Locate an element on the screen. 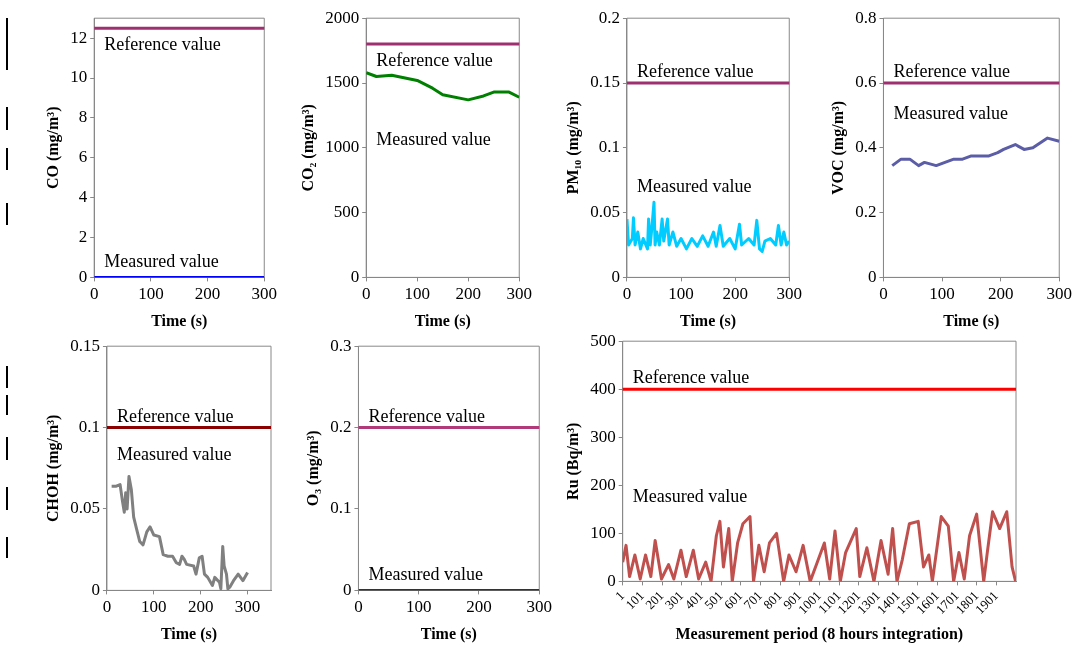 This screenshot has height=650, width=1082. y-tick-label: 300 is located at coordinates (603, 436).